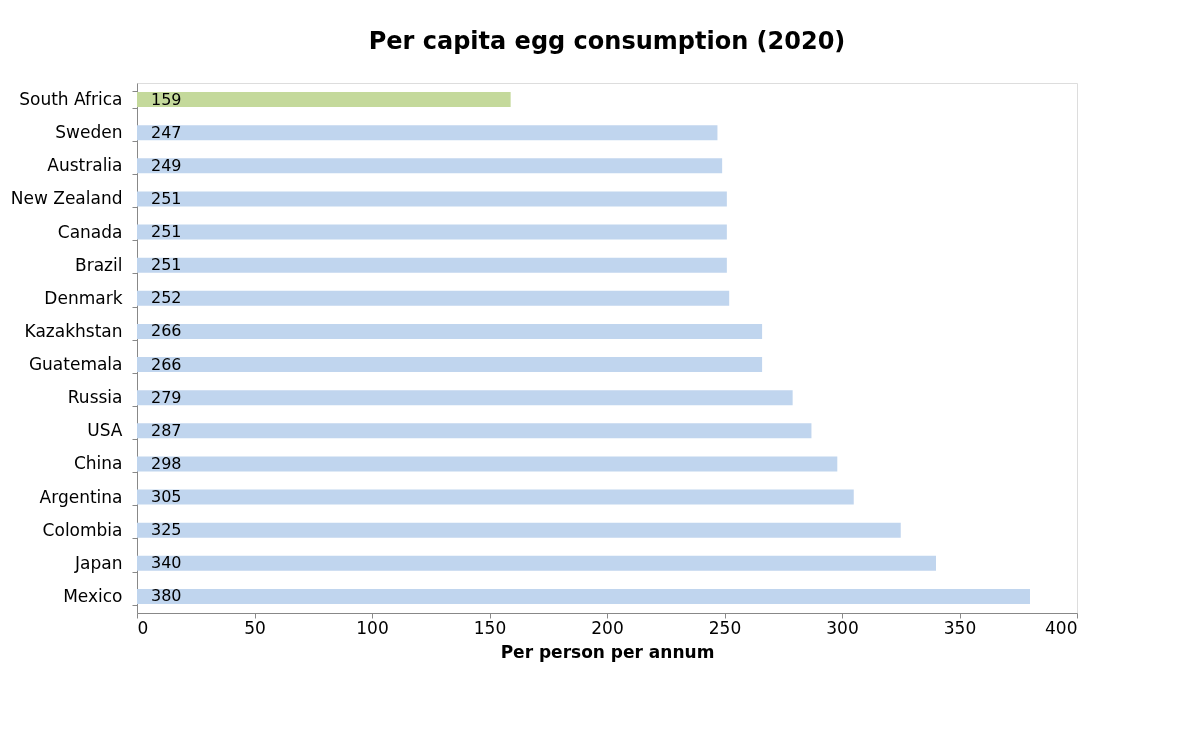  Describe the element at coordinates (960, 627) in the screenshot. I see `x-tick-label: 350` at that location.